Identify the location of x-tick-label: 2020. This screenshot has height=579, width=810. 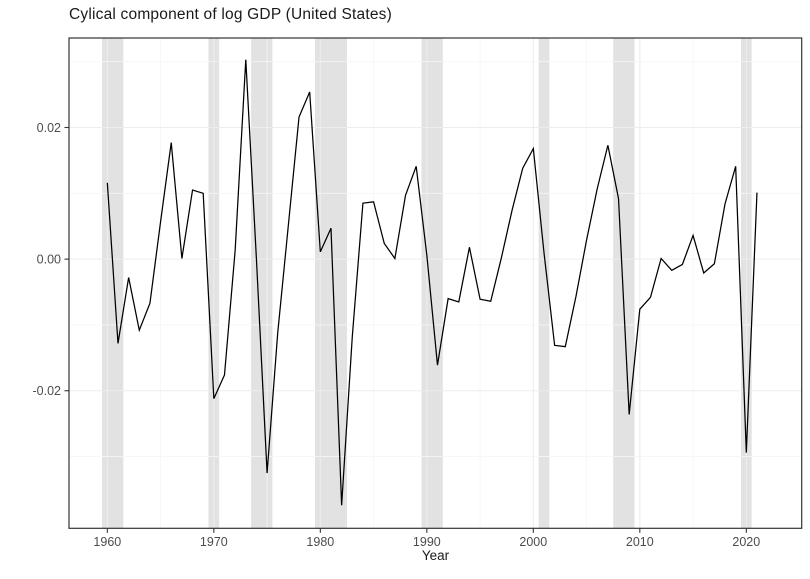
(746, 542).